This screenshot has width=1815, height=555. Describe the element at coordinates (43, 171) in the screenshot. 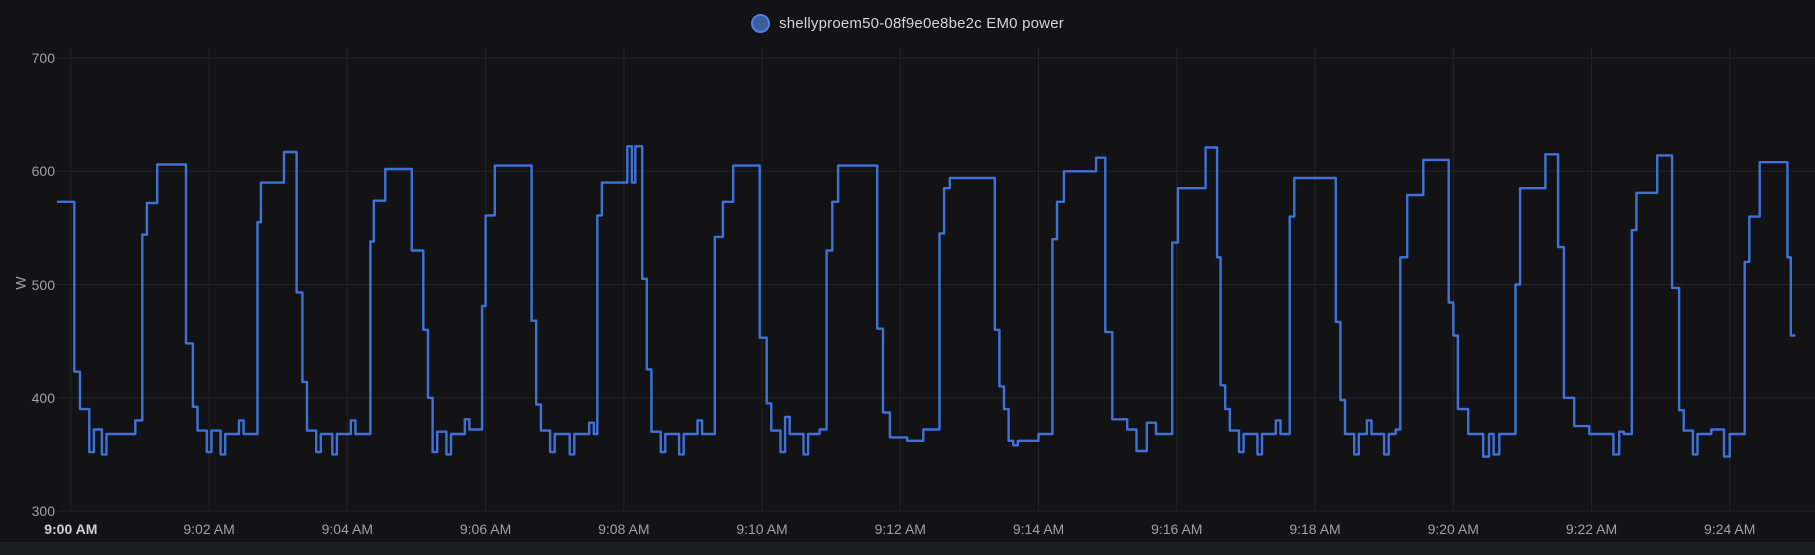

I see `y-tick-label: 600` at that location.